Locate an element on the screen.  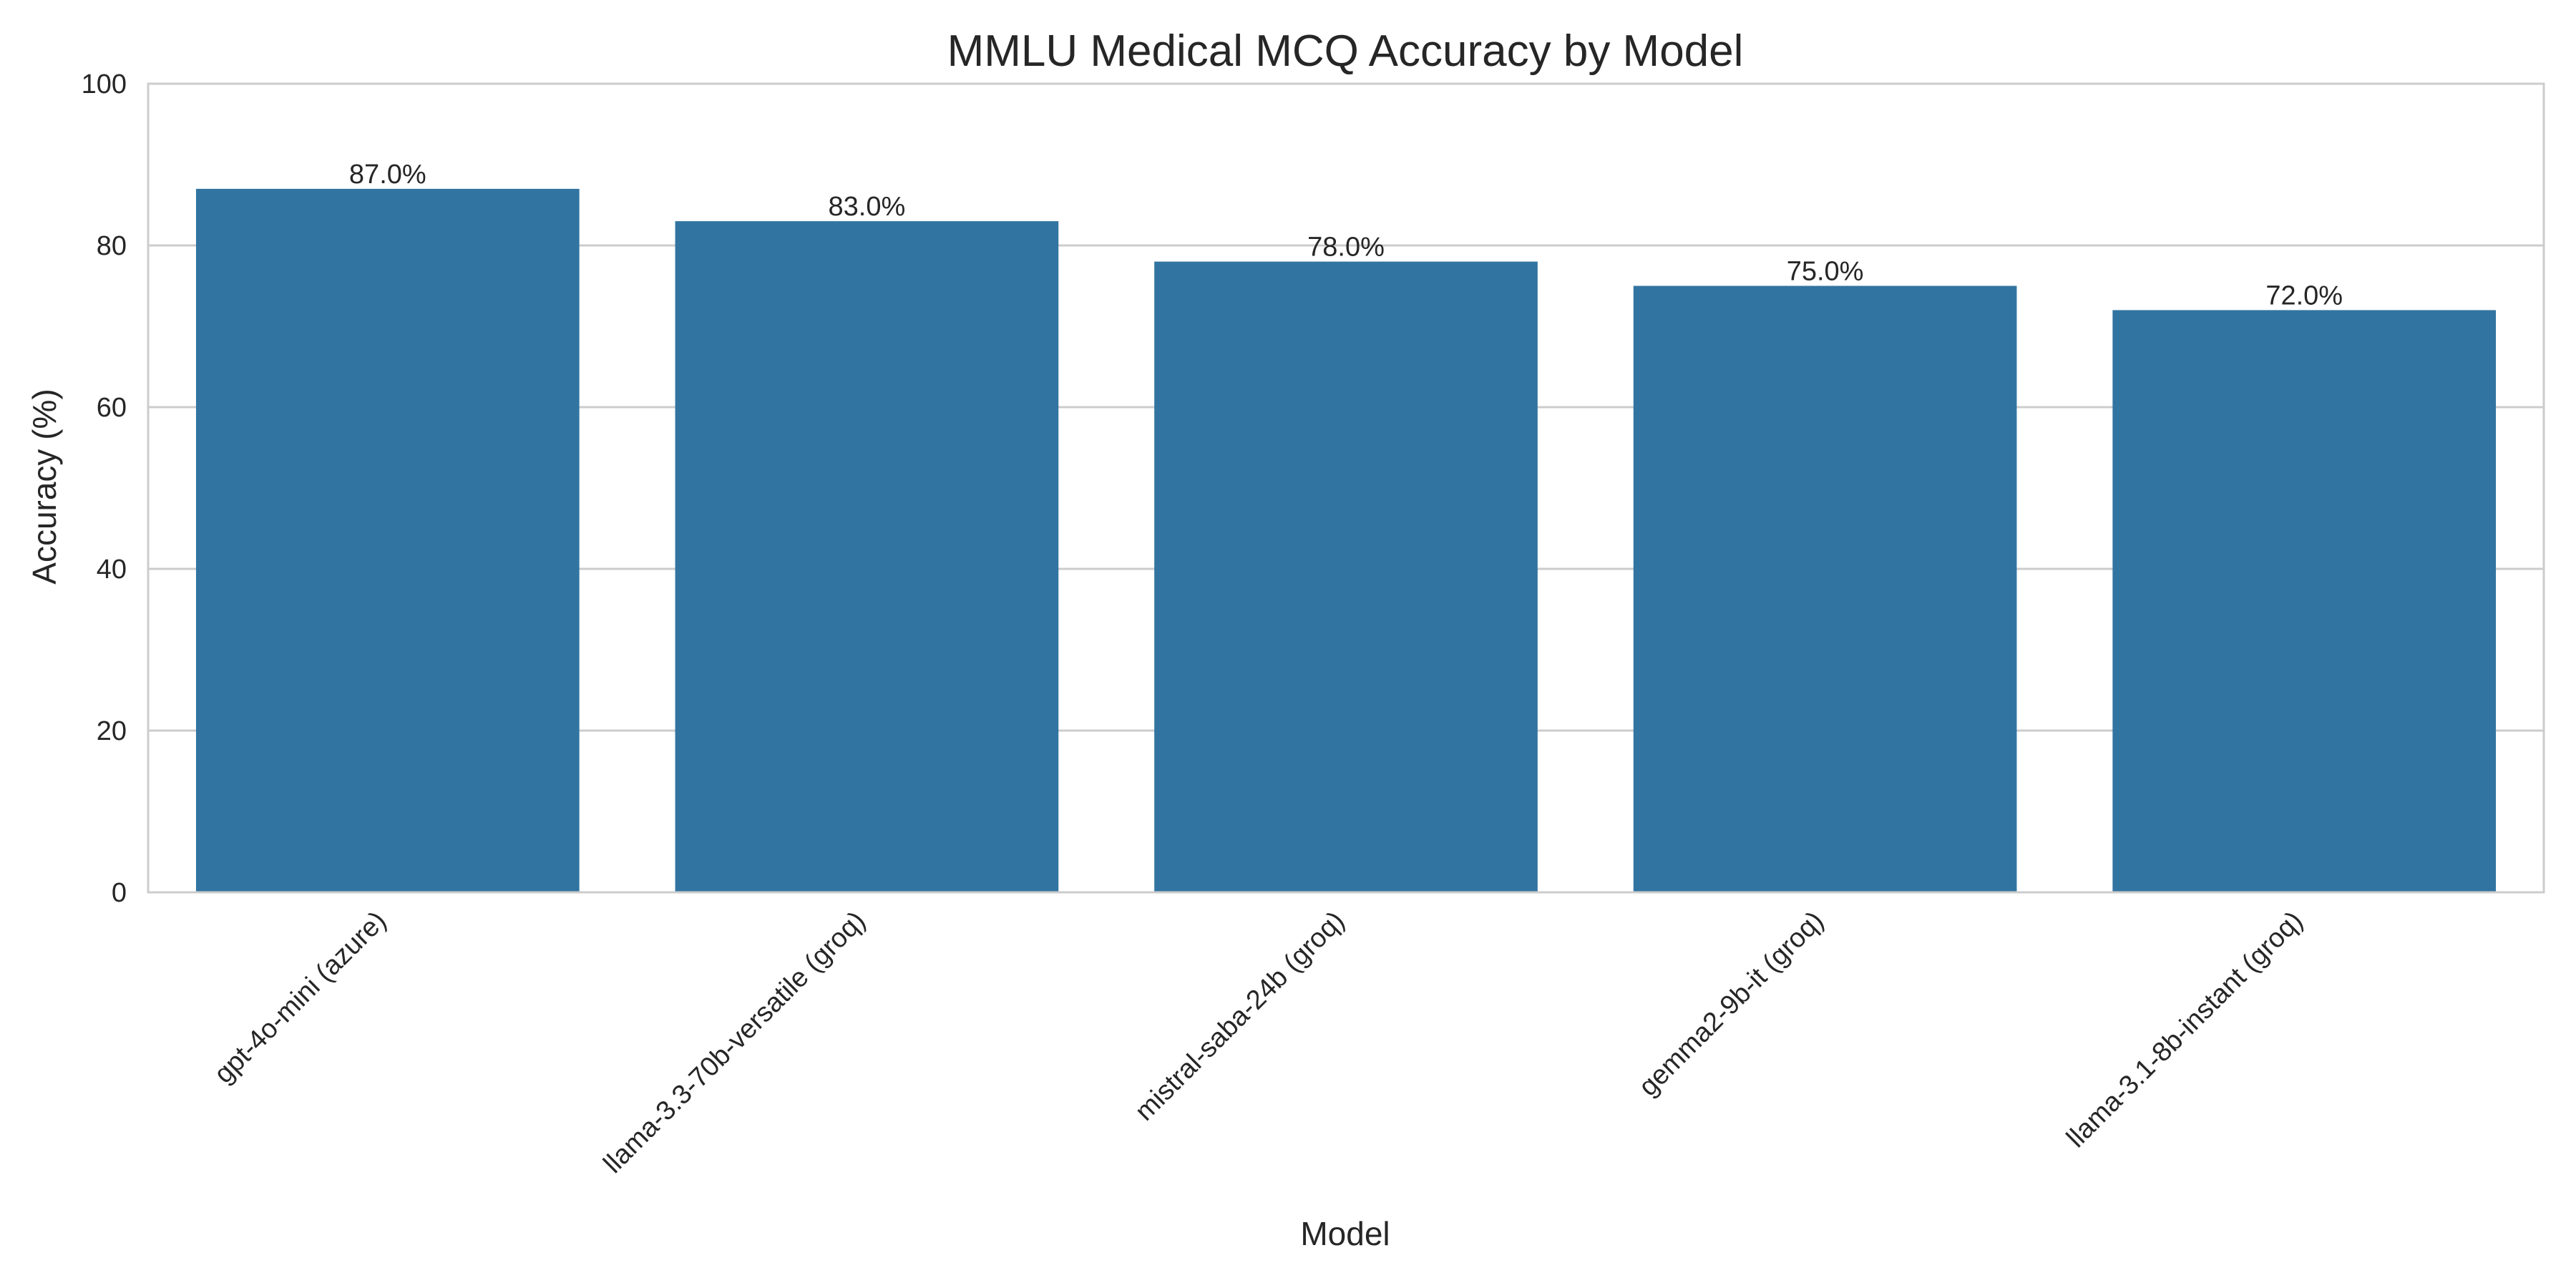
y-tick-label: 60 is located at coordinates (112, 408).